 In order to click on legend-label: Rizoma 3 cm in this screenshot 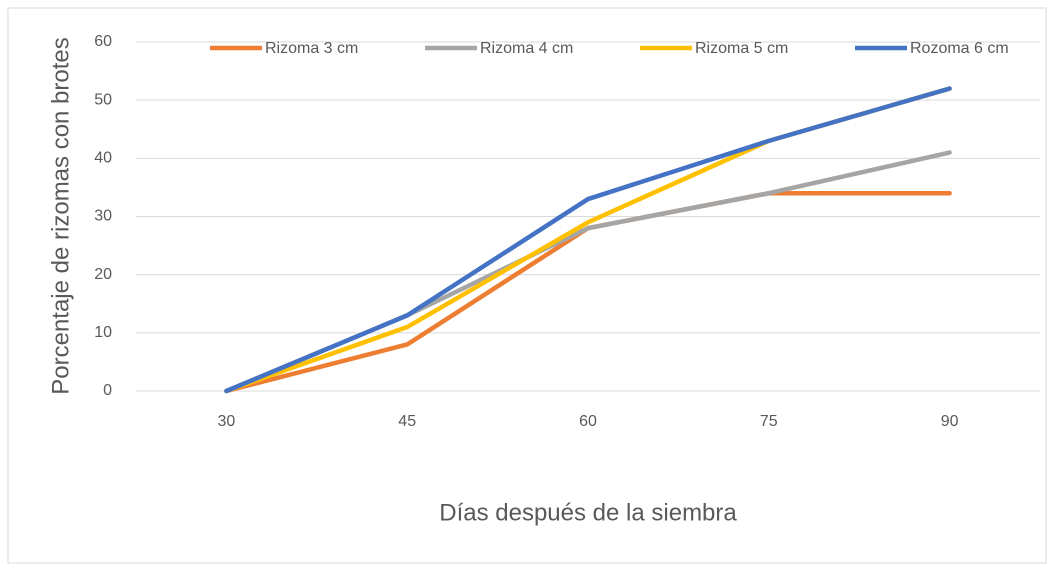, I will do `click(311, 48)`.